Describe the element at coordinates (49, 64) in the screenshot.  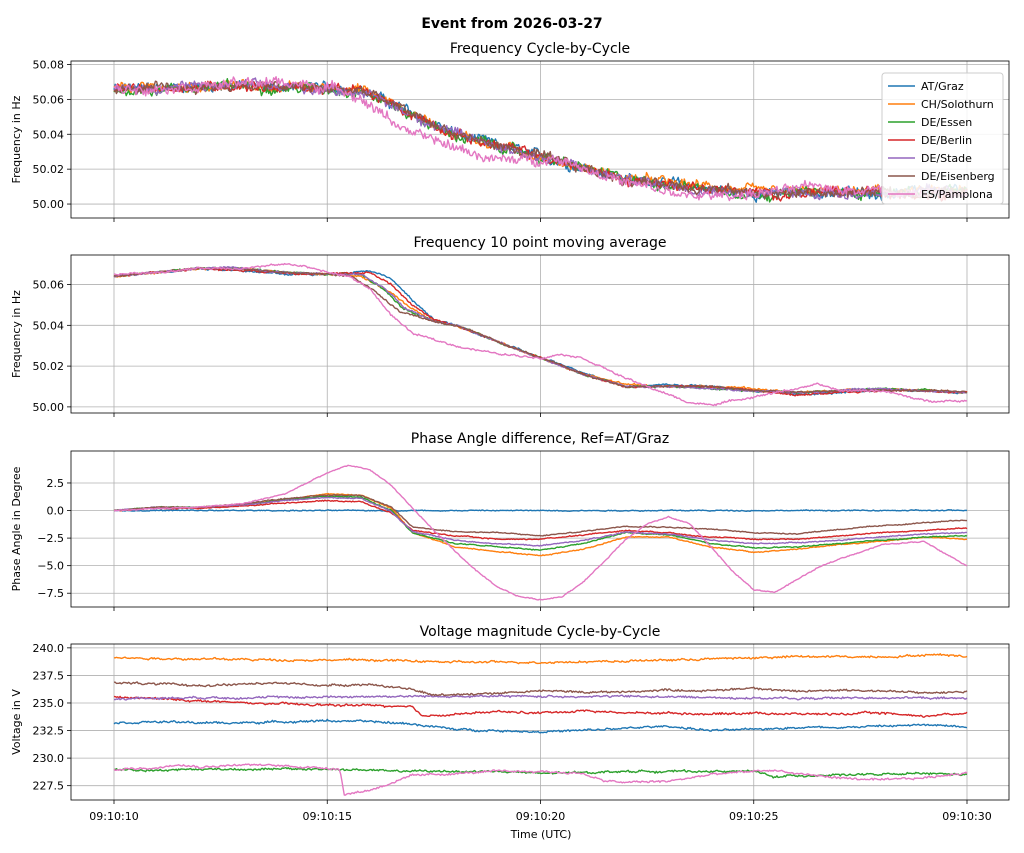
I see `y-tick-label: 50.08` at that location.